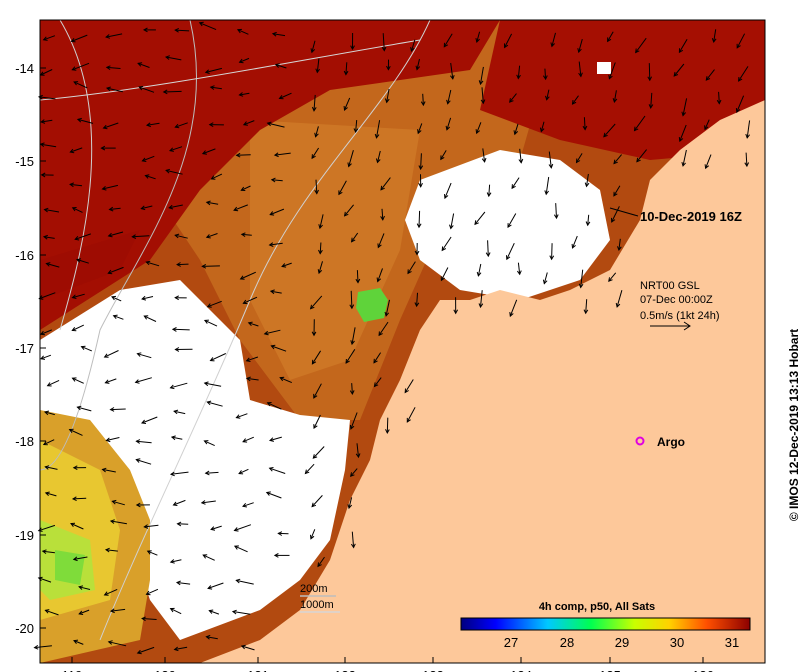 This screenshot has height=672, width=809. What do you see at coordinates (24, 348) in the screenshot?
I see `y-tick-label: -17` at bounding box center [24, 348].